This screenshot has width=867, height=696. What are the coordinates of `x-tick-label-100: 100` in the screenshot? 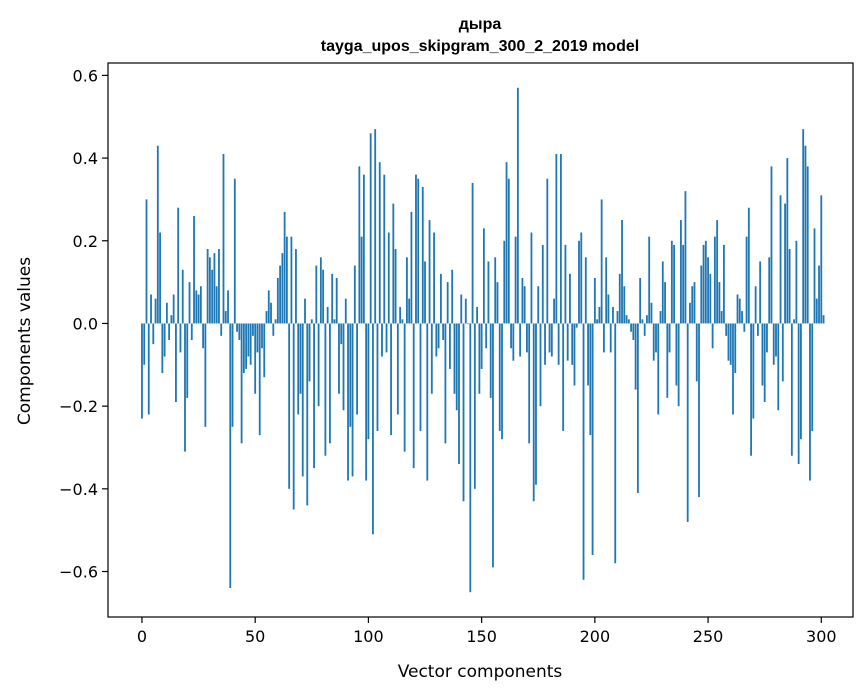 It's located at (368, 636).